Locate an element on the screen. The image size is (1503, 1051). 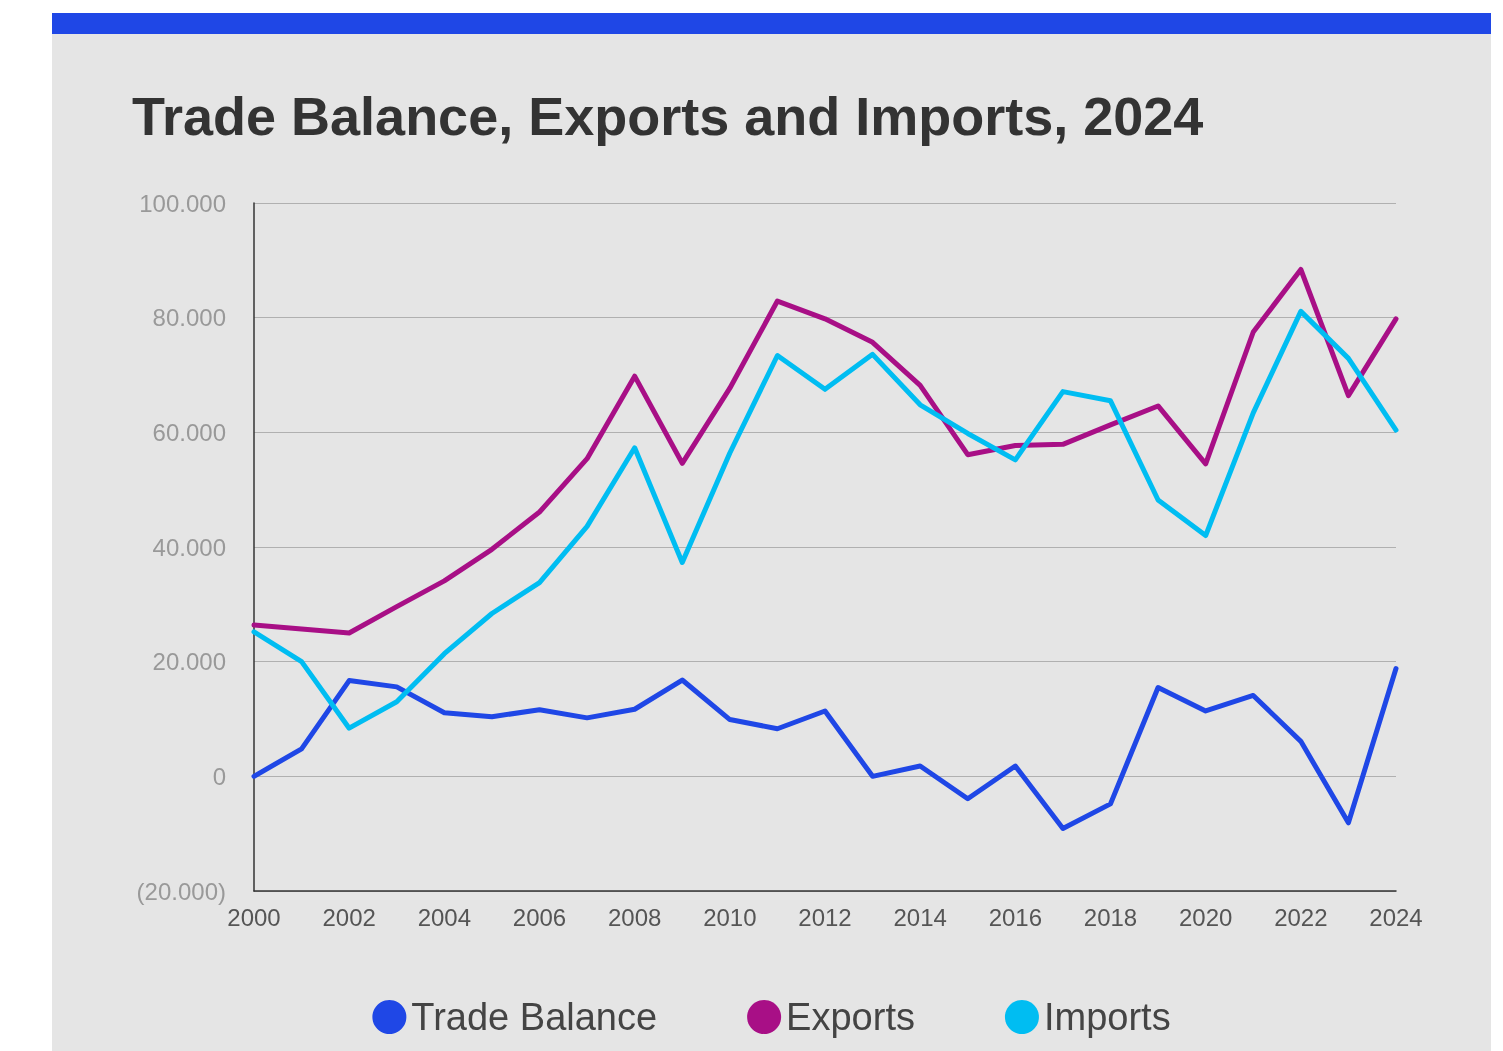
y-tick-label: 20.000 is located at coordinates (189, 662).